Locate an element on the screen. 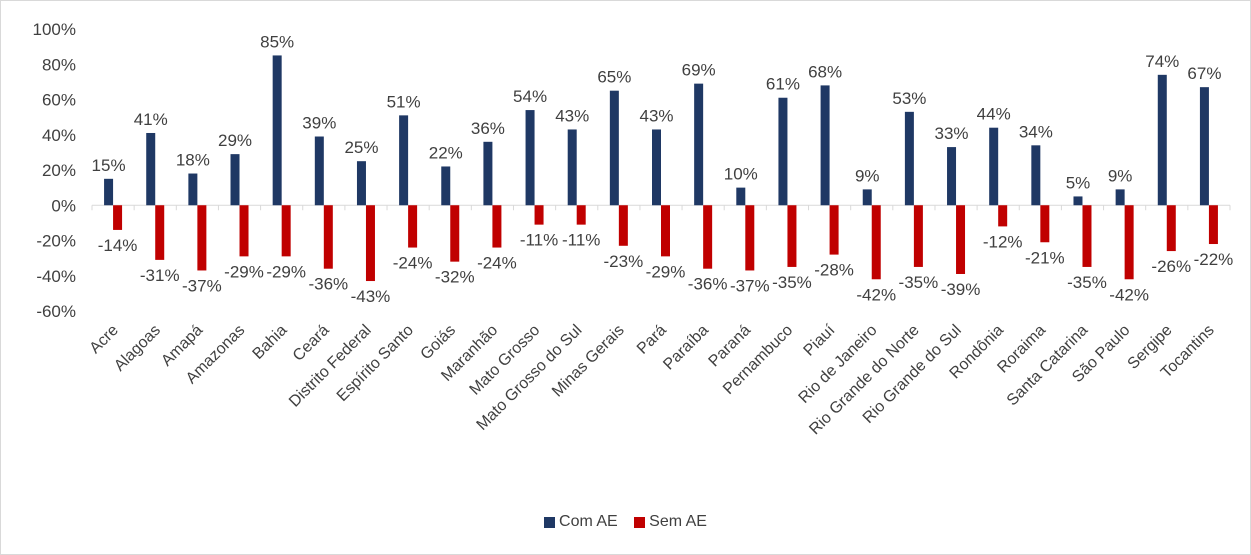 The height and width of the screenshot is (555, 1251). data-label-sem-ae: -22% is located at coordinates (1214, 259).